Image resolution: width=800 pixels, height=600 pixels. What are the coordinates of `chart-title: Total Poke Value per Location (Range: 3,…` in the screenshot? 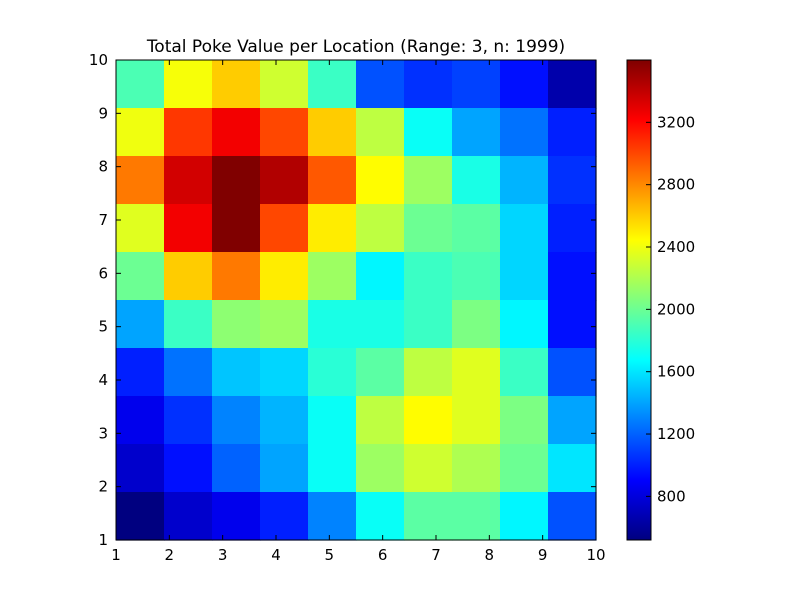 It's located at (355, 47).